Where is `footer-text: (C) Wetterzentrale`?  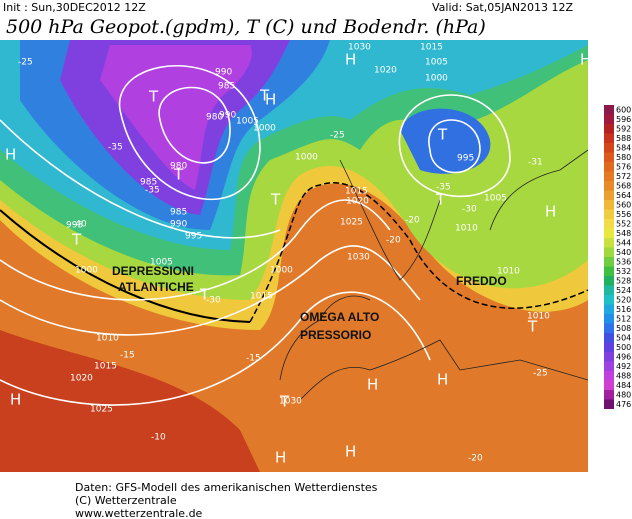 footer-text: (C) Wetterzentrale is located at coordinates (126, 500).